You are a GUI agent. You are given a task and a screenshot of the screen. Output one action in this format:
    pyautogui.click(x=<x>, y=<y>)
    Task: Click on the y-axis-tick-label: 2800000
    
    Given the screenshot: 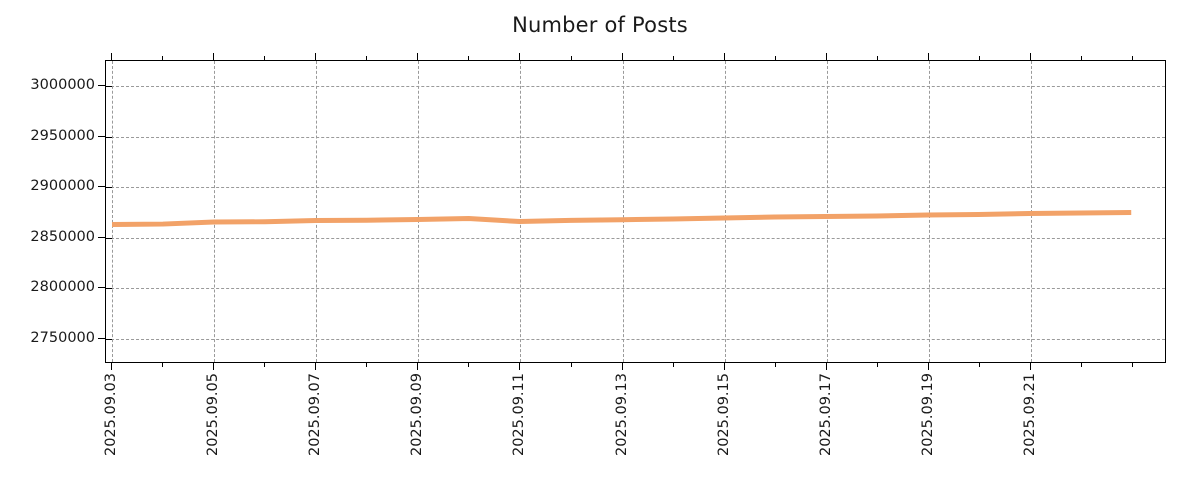 What is the action you would take?
    pyautogui.click(x=62, y=287)
    